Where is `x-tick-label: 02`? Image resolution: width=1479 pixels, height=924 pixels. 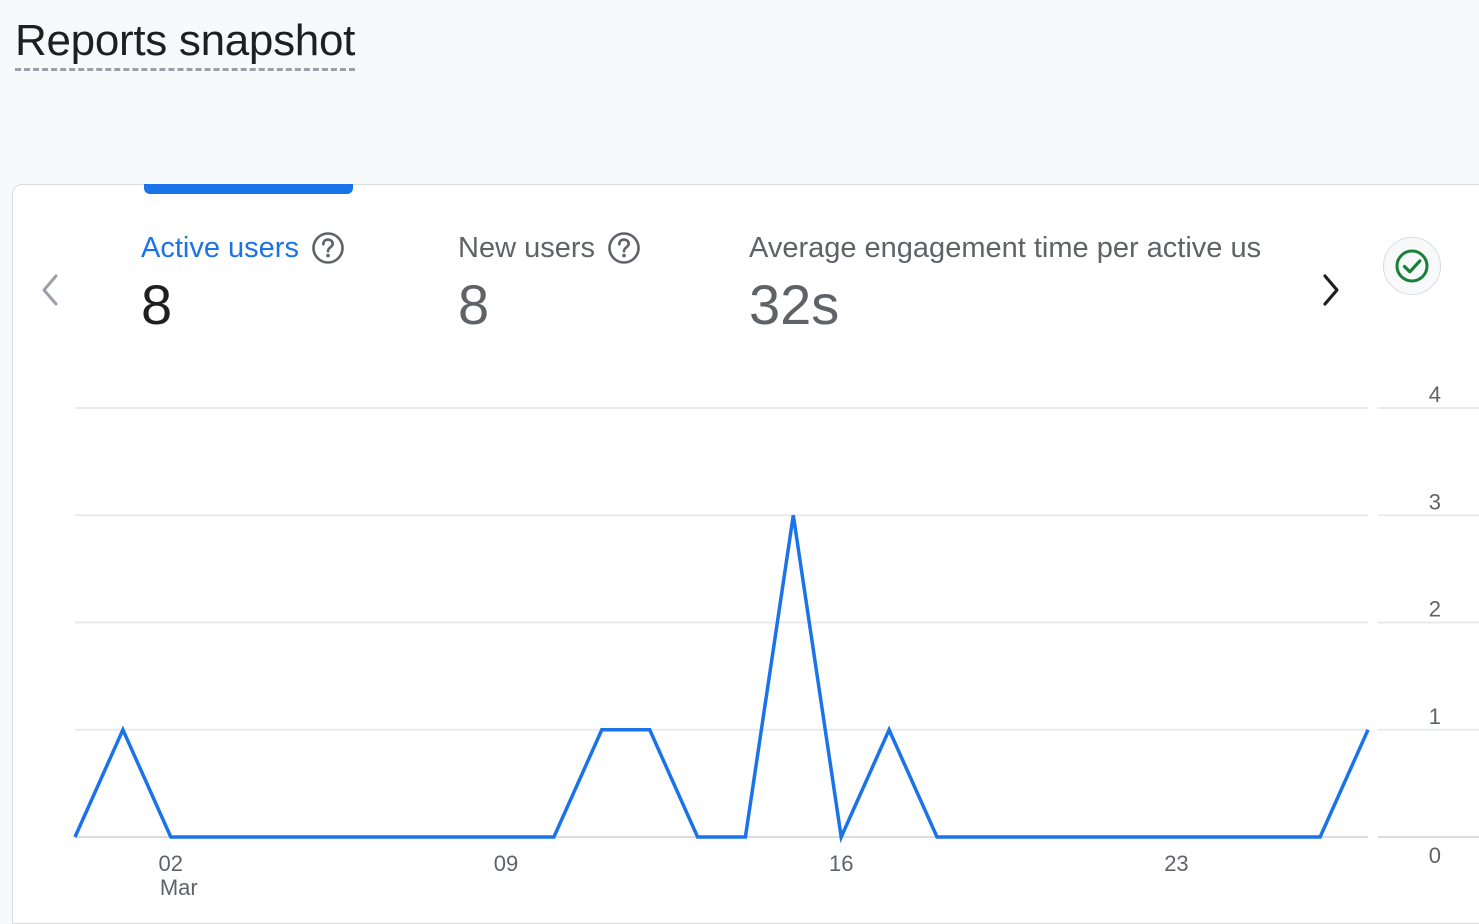
x-tick-label: 02 is located at coordinates (171, 863).